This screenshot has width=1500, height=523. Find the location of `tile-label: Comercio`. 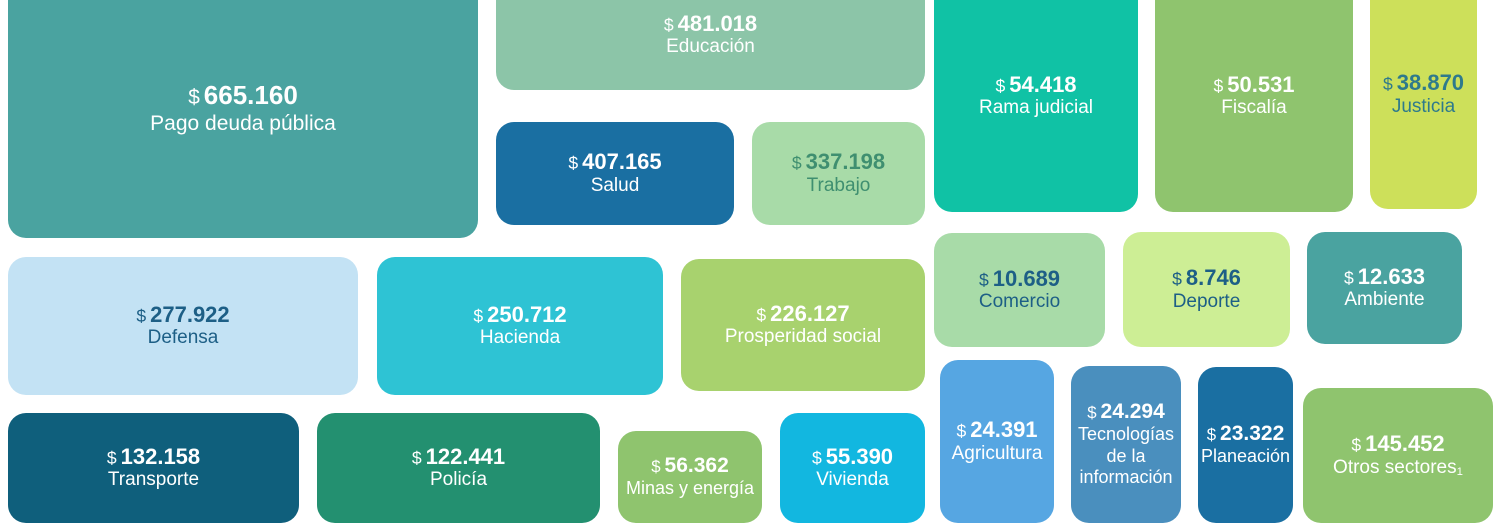

tile-label: Comercio is located at coordinates (1019, 302).